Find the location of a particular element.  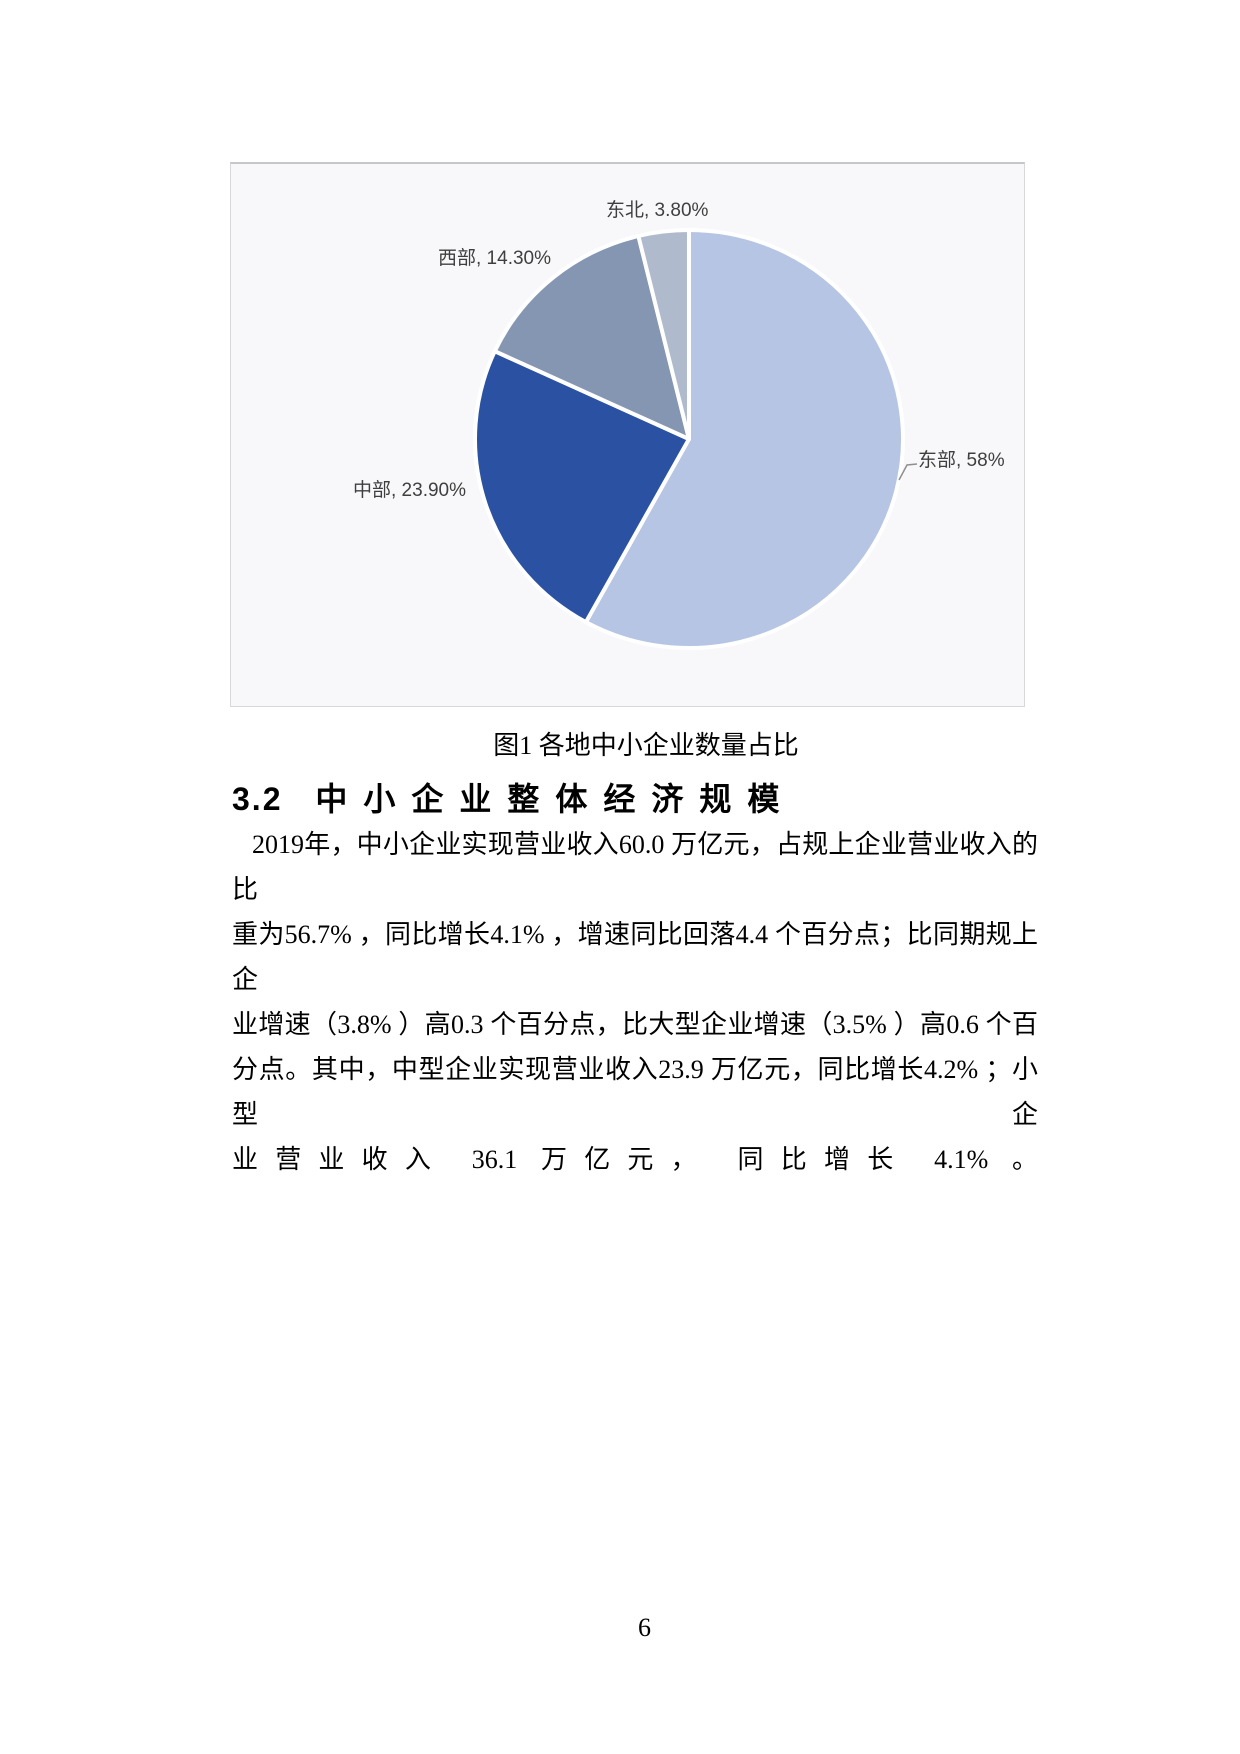

pie-label-1: 中部, 23.90% is located at coordinates (409, 490).